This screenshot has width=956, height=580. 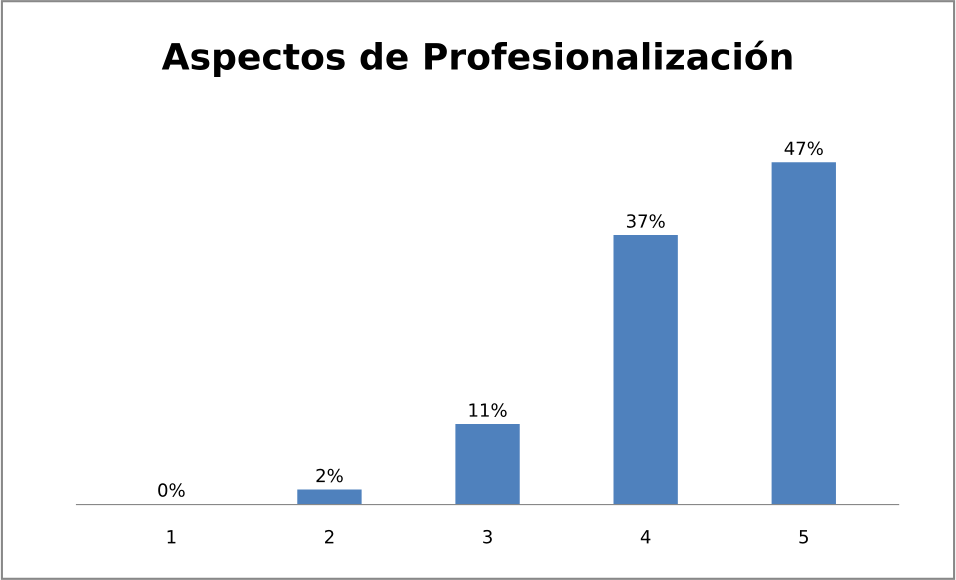 What do you see at coordinates (645, 537) in the screenshot?
I see `x-tick-label: 4` at bounding box center [645, 537].